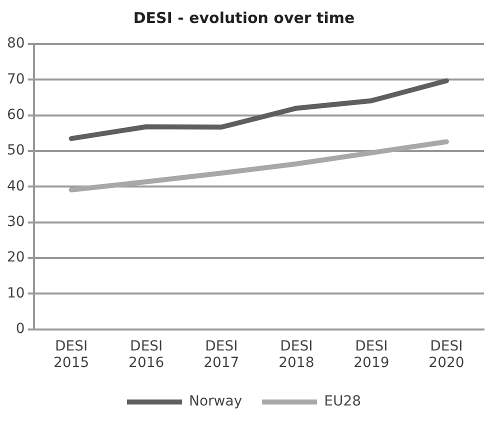 The image size is (490, 423). I want to click on legend-label: Norway, so click(215, 402).